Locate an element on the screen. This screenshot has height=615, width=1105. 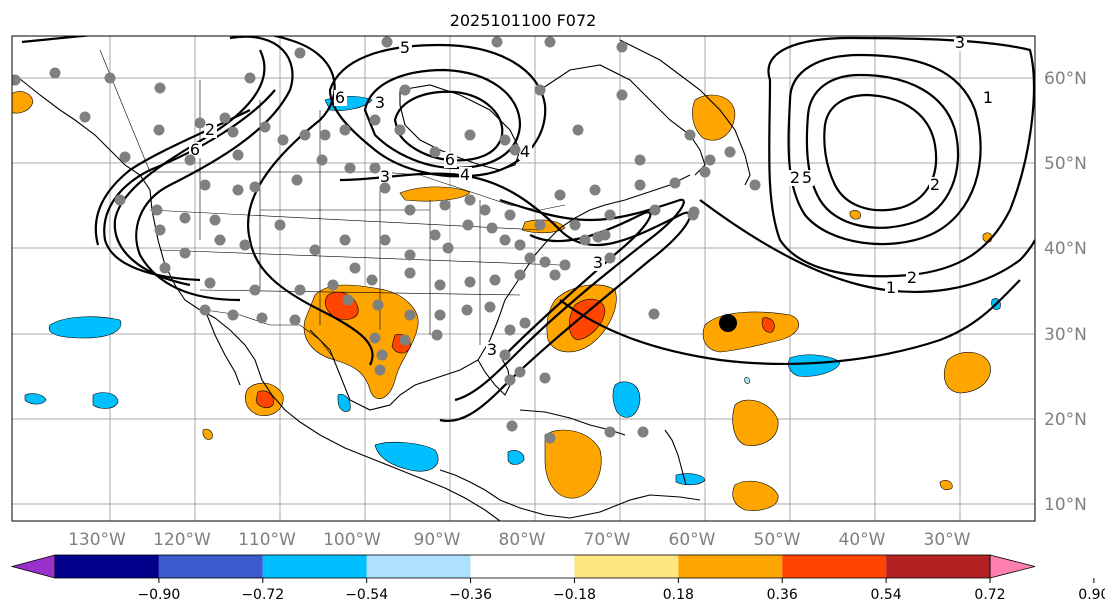
contour-label: 4 is located at coordinates (525, 151).